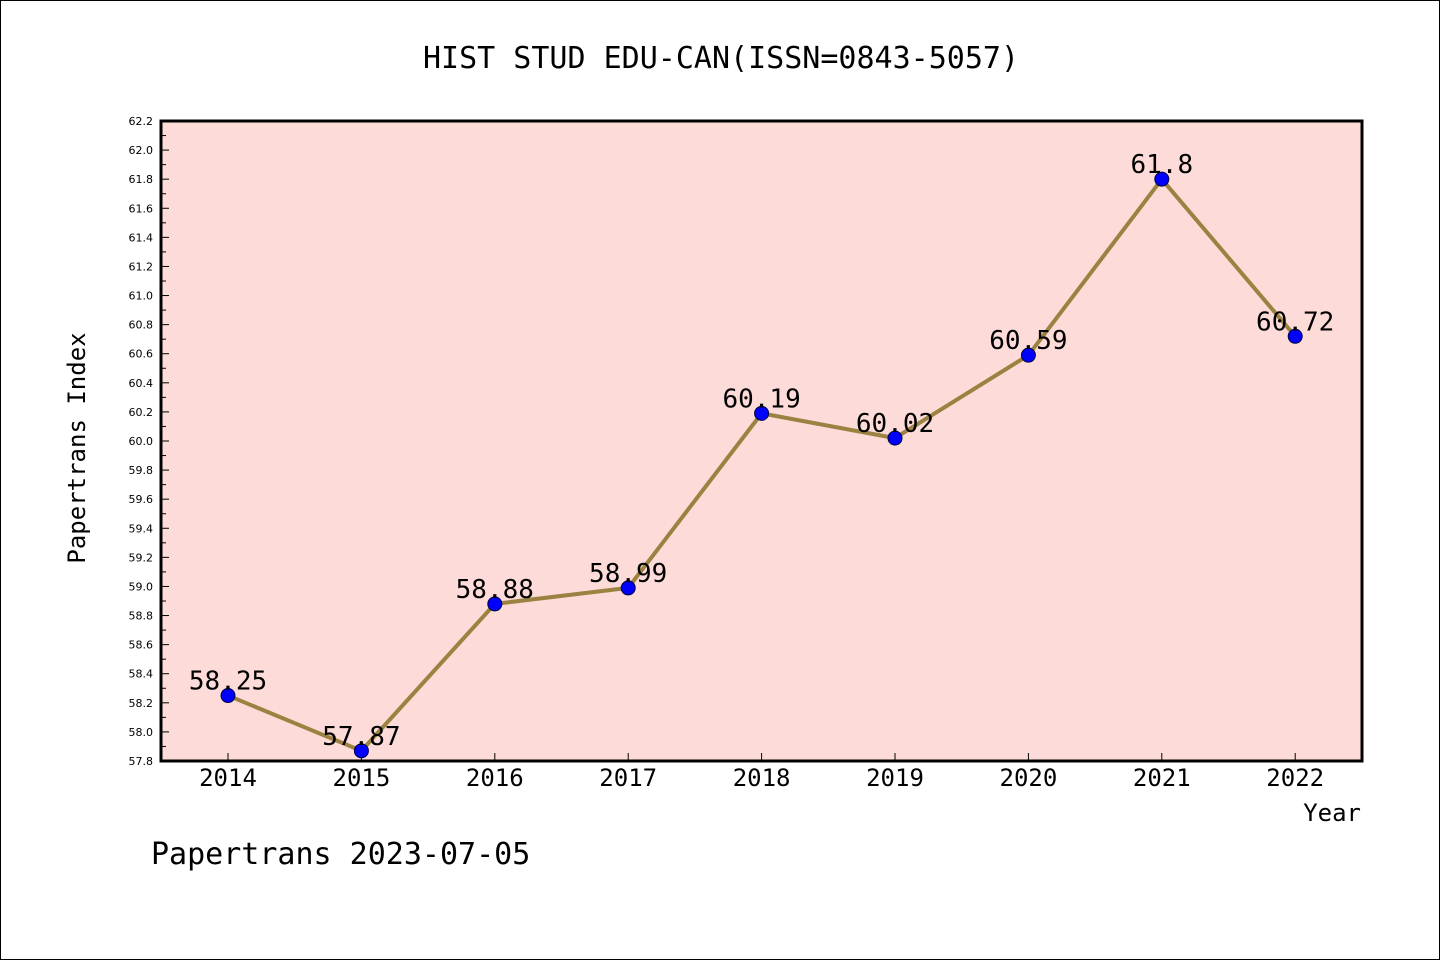  What do you see at coordinates (141, 208) in the screenshot?
I see `y-tick-label: 61.6` at bounding box center [141, 208].